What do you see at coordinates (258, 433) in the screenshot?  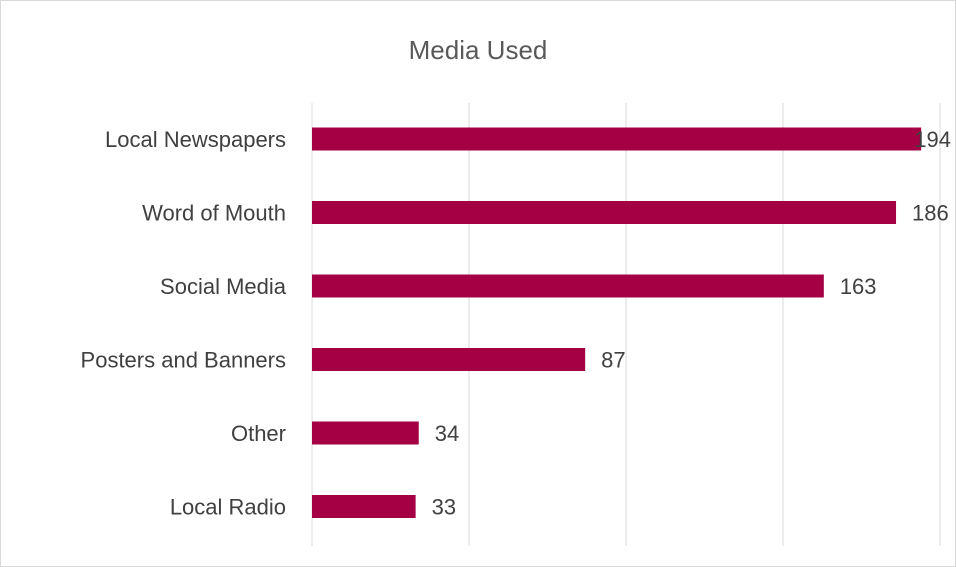 I see `category-label: Other` at bounding box center [258, 433].